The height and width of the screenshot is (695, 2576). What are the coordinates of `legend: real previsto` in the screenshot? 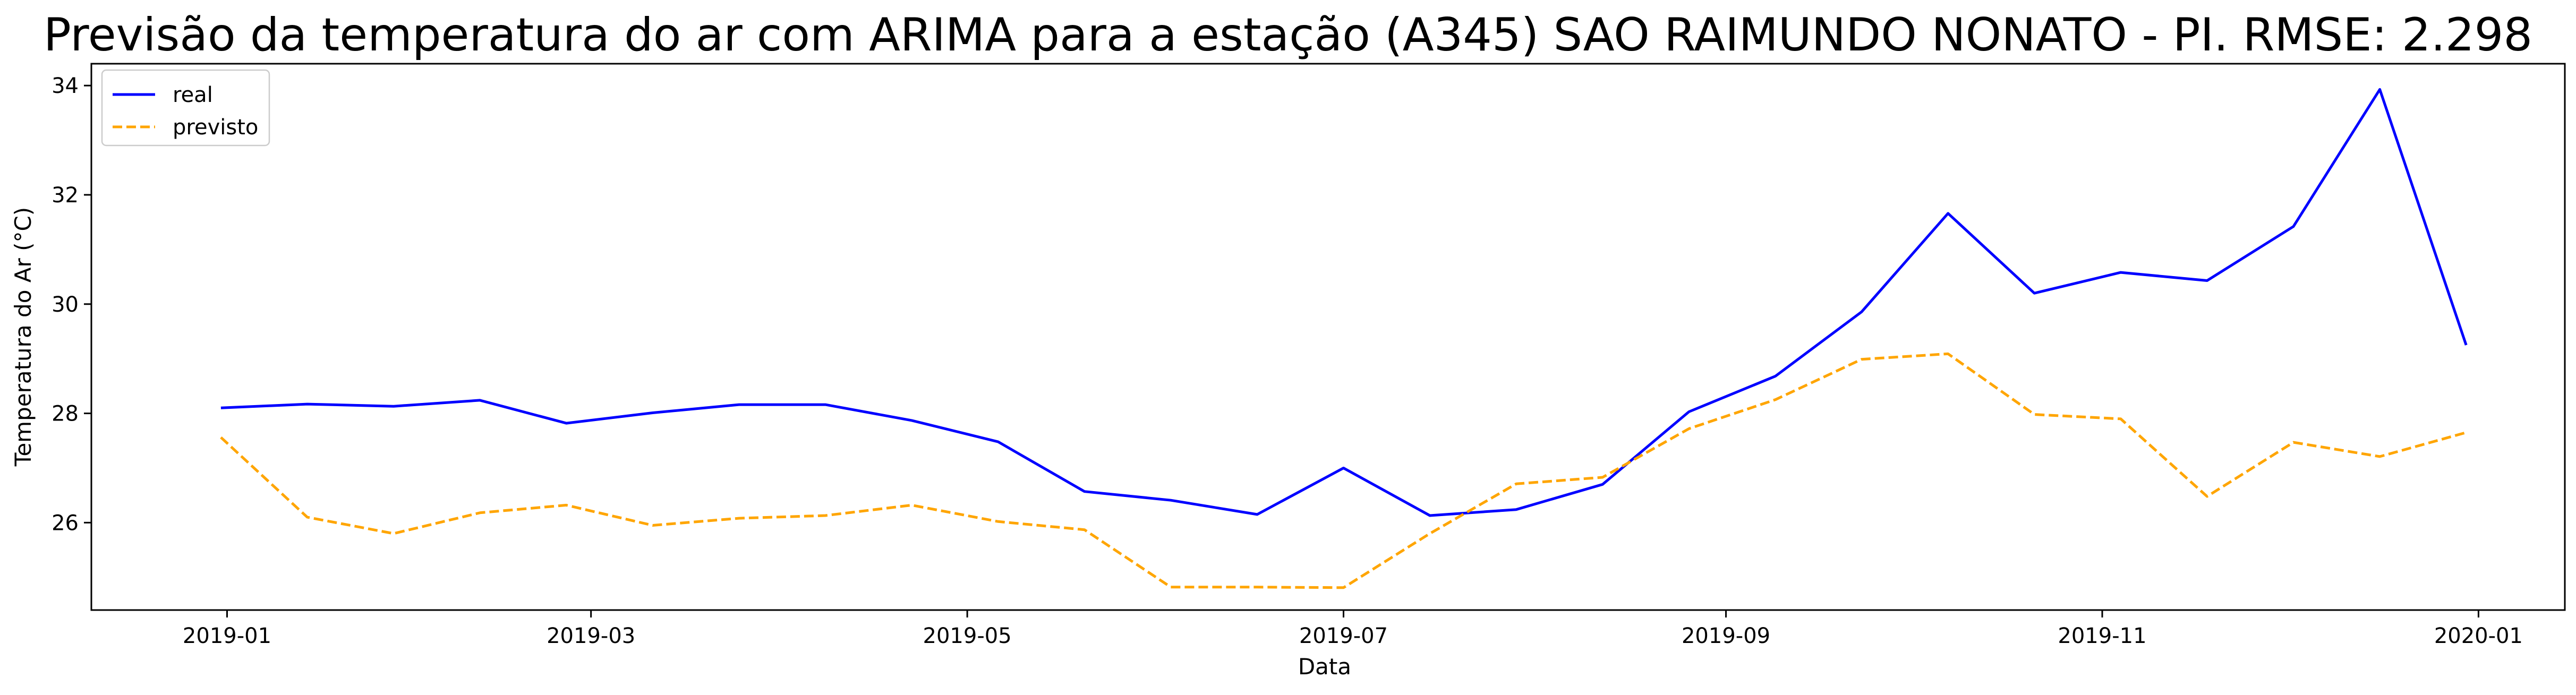 It's located at (186, 108).